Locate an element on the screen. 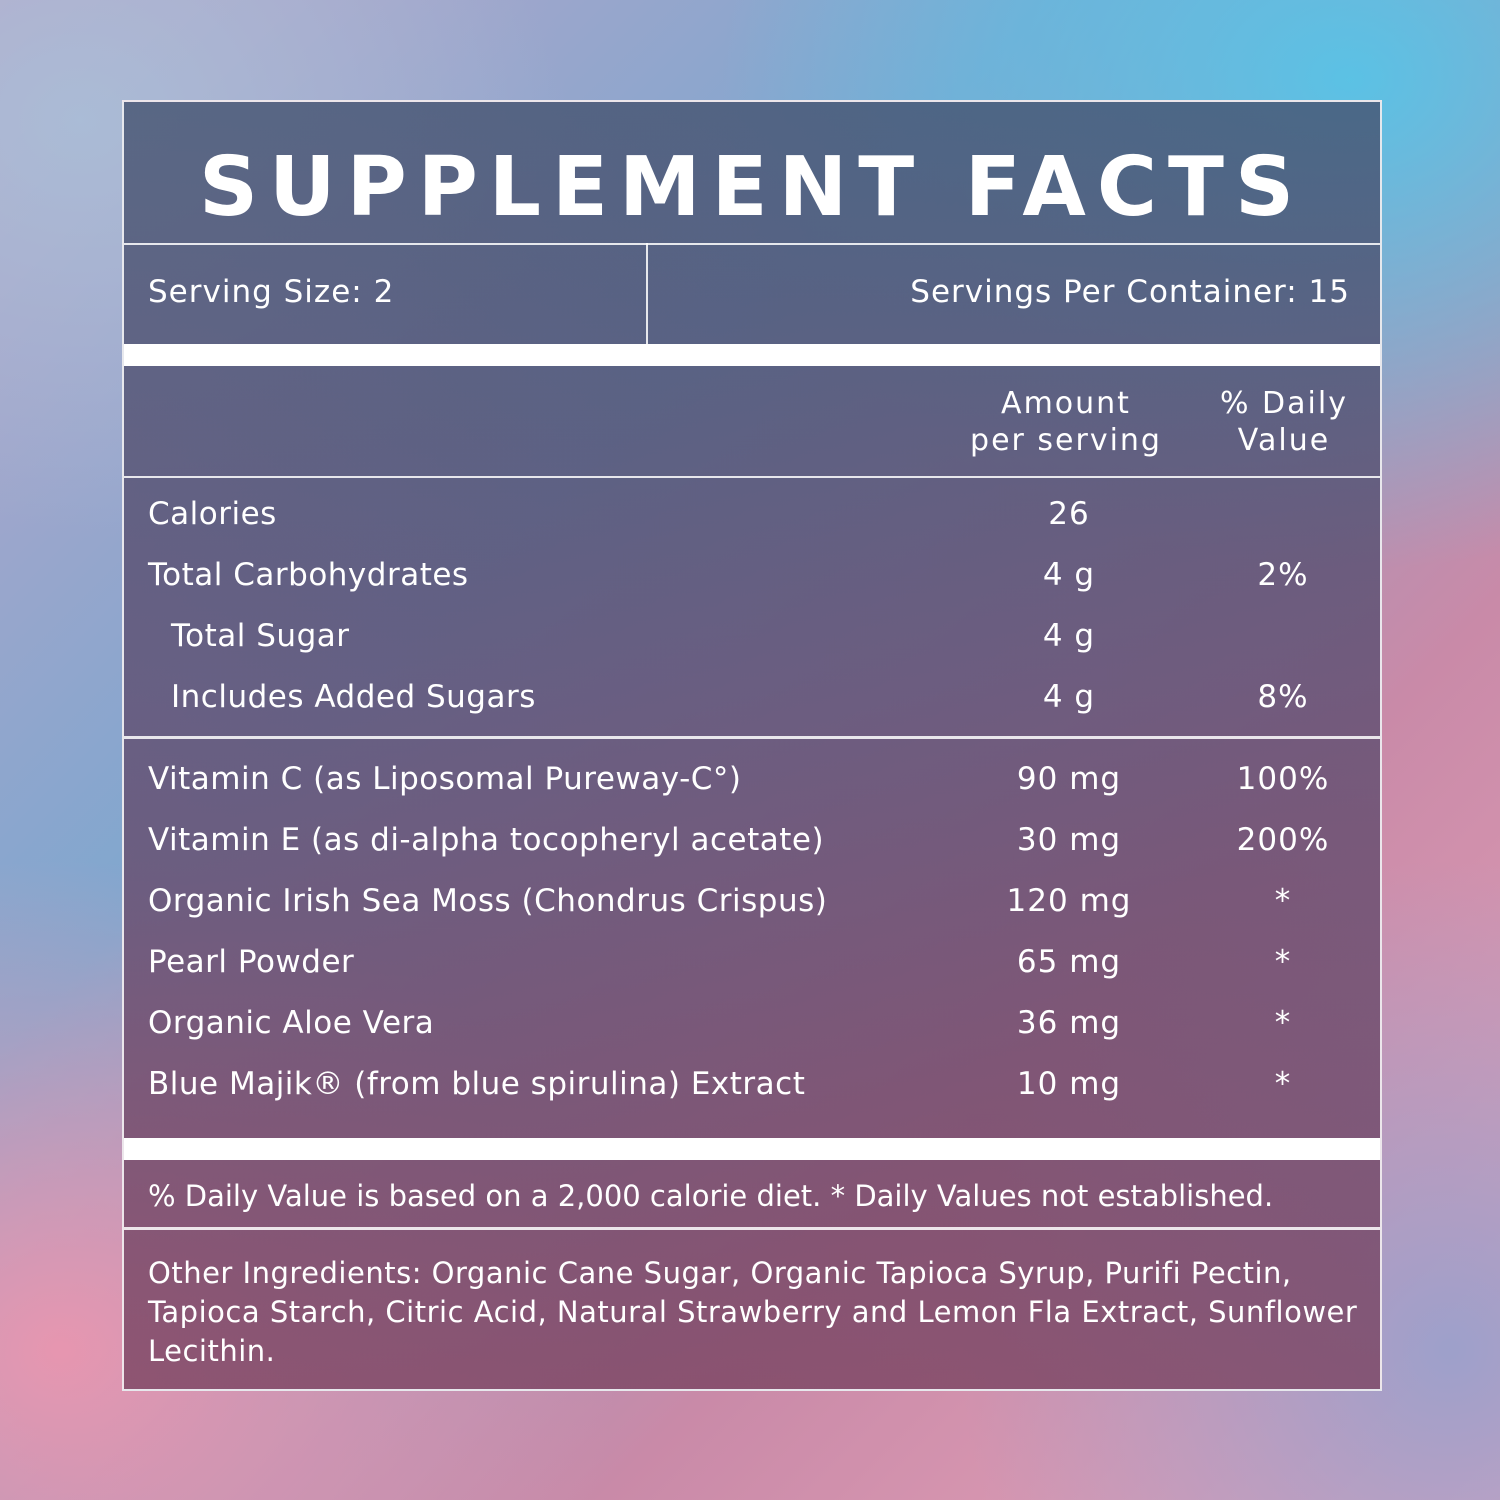  nutrient-amount: 65 mg is located at coordinates (1069, 962).